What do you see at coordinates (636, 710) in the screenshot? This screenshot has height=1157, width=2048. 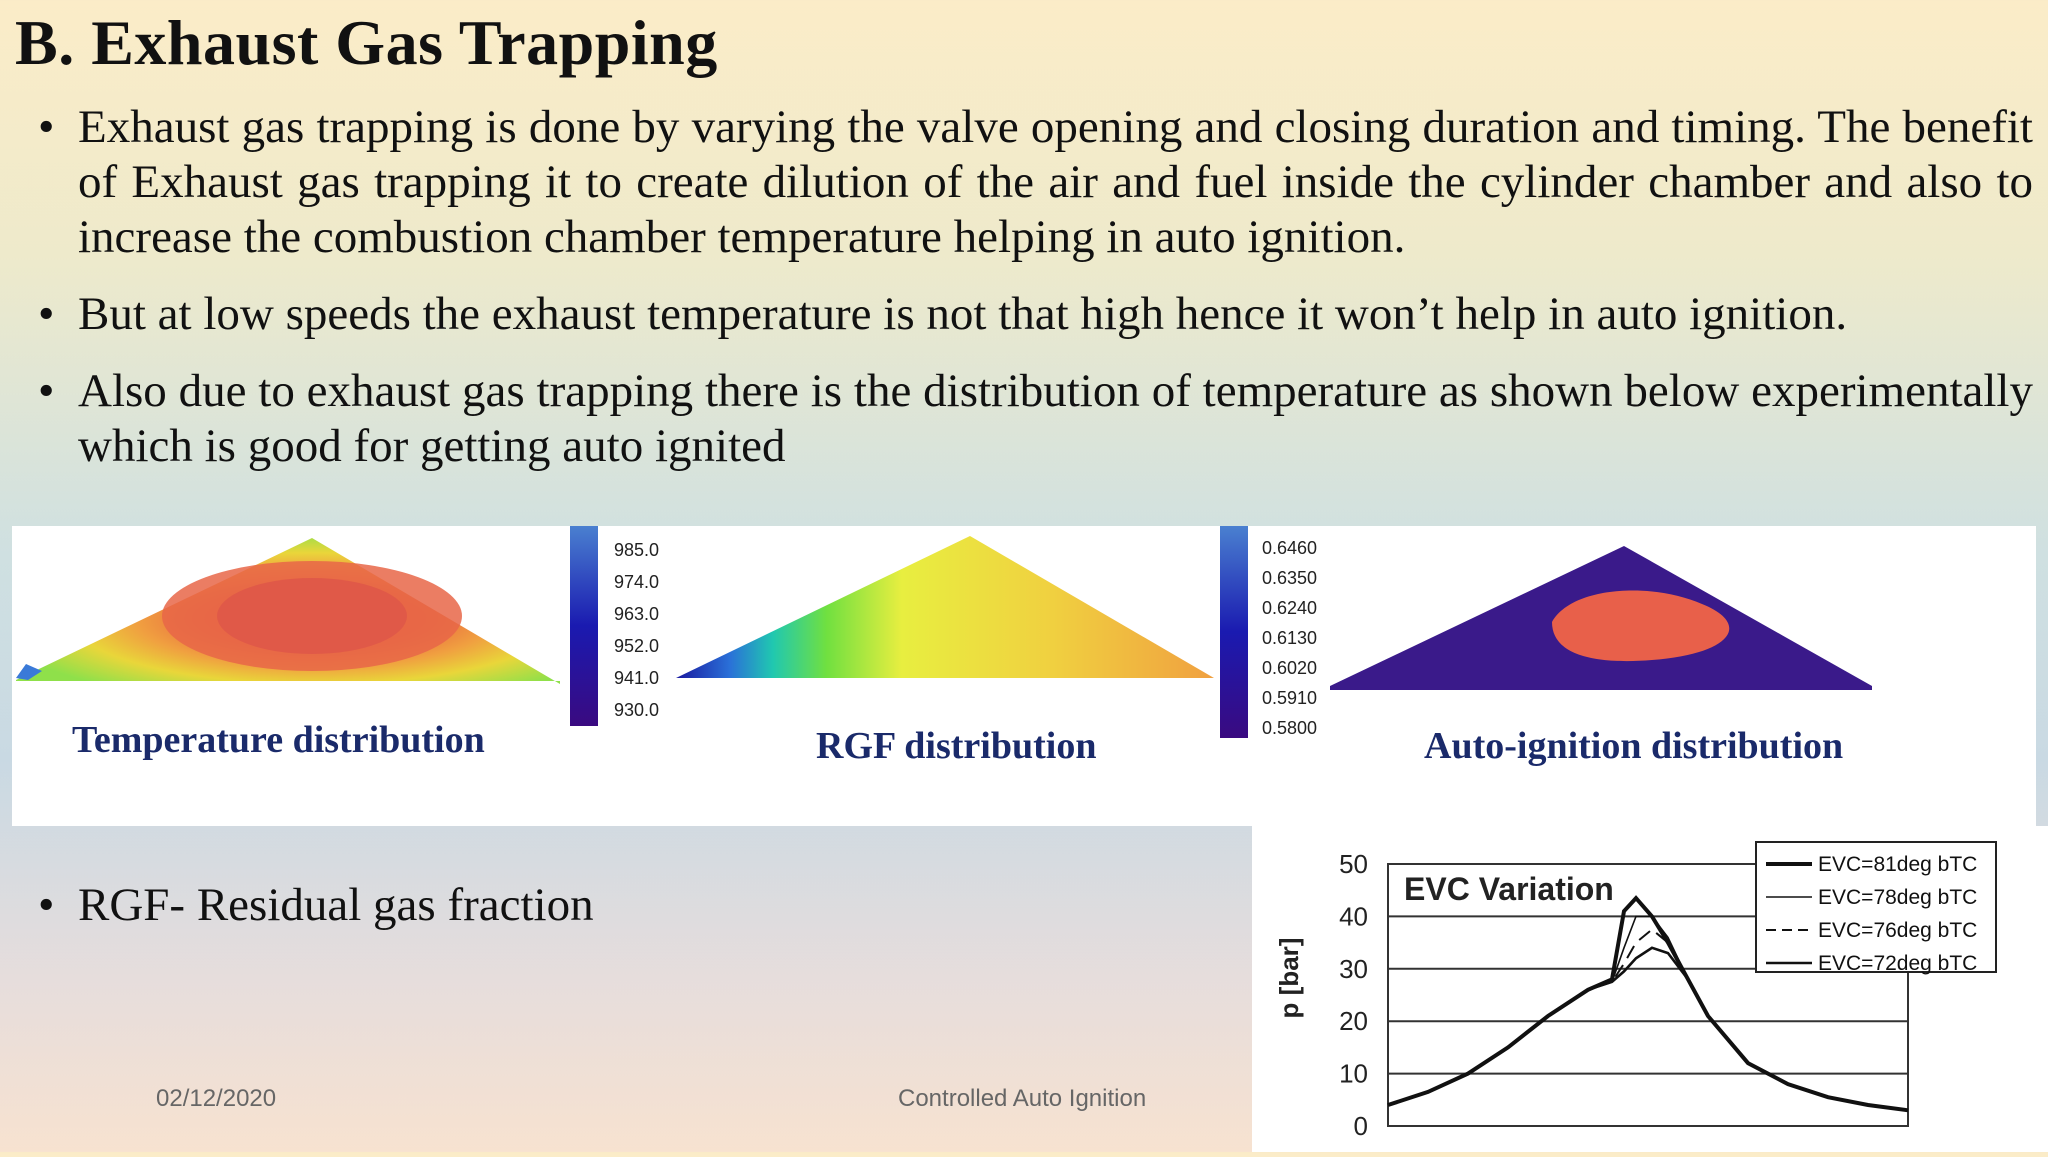 I see `temp-scale-label: 930.0` at bounding box center [636, 710].